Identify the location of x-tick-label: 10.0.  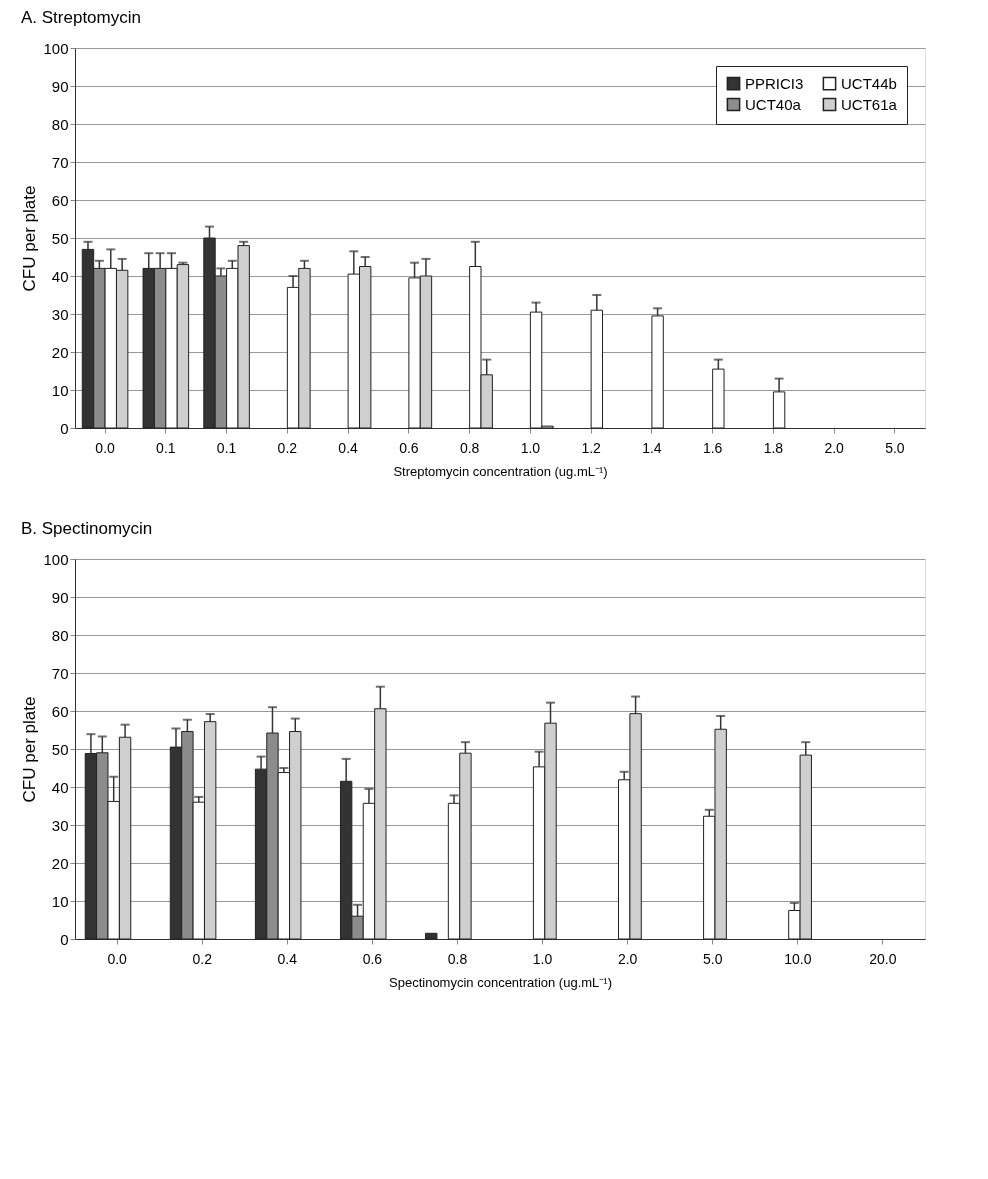
(798, 958).